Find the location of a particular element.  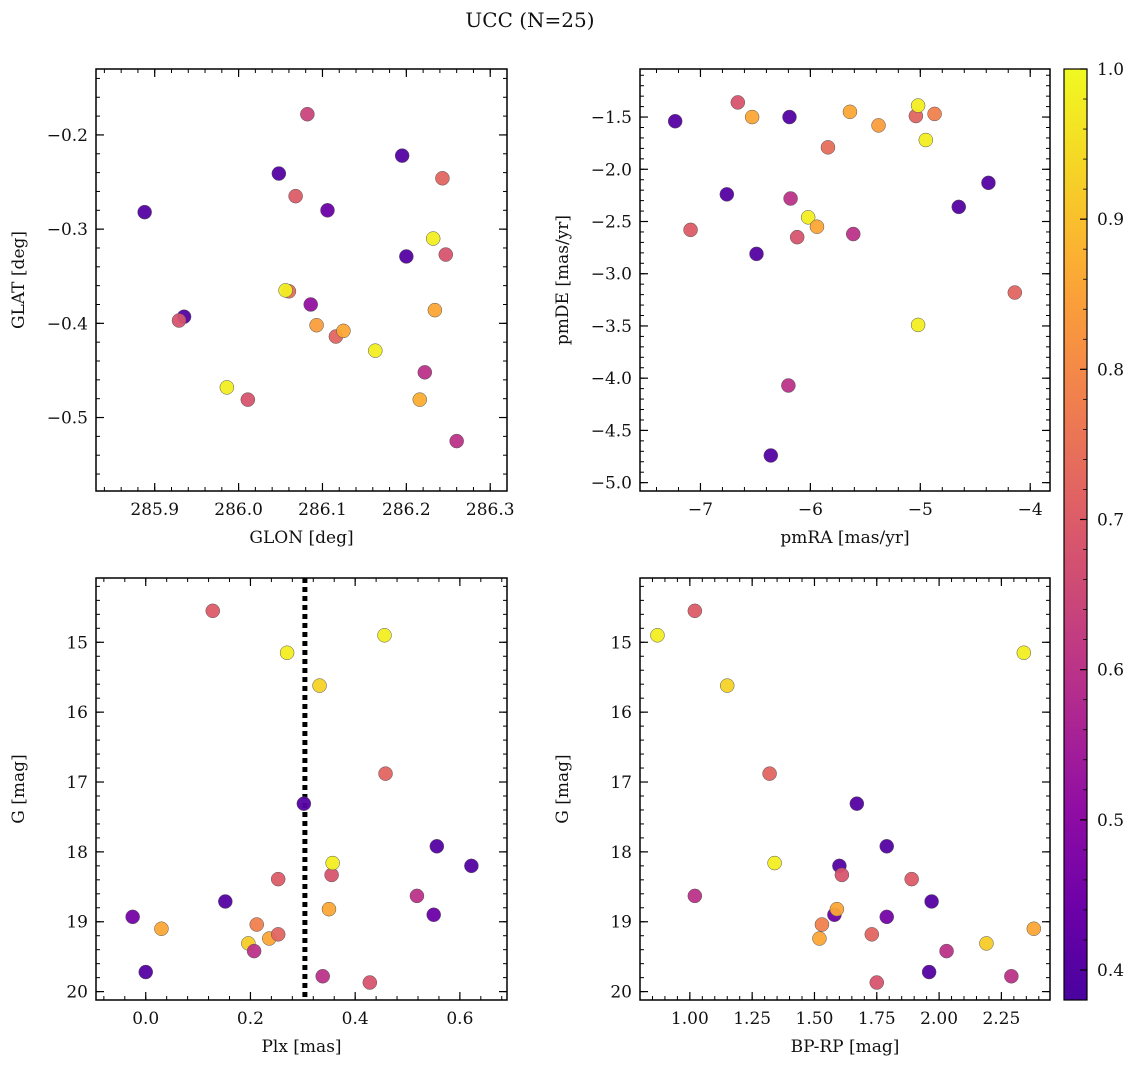

colorbar-tick-label: 0.9 is located at coordinates (1110, 220).